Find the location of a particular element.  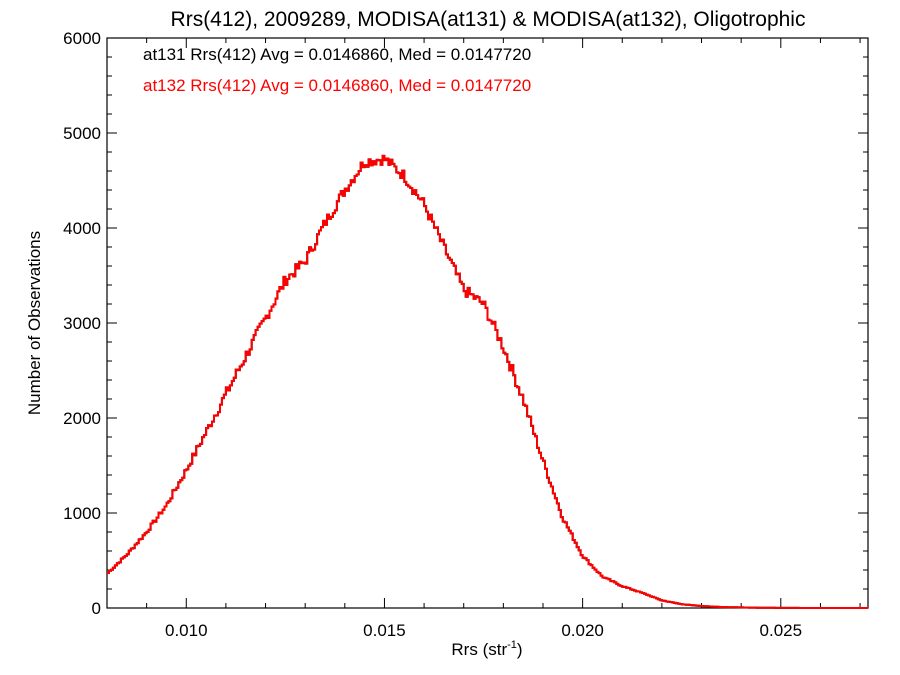

y-tick-label: 5000 is located at coordinates (82, 133).